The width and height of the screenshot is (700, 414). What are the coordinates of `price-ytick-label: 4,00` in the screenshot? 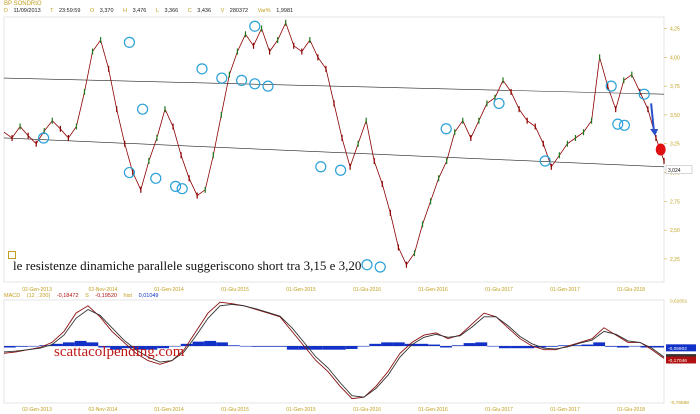 It's located at (675, 58).